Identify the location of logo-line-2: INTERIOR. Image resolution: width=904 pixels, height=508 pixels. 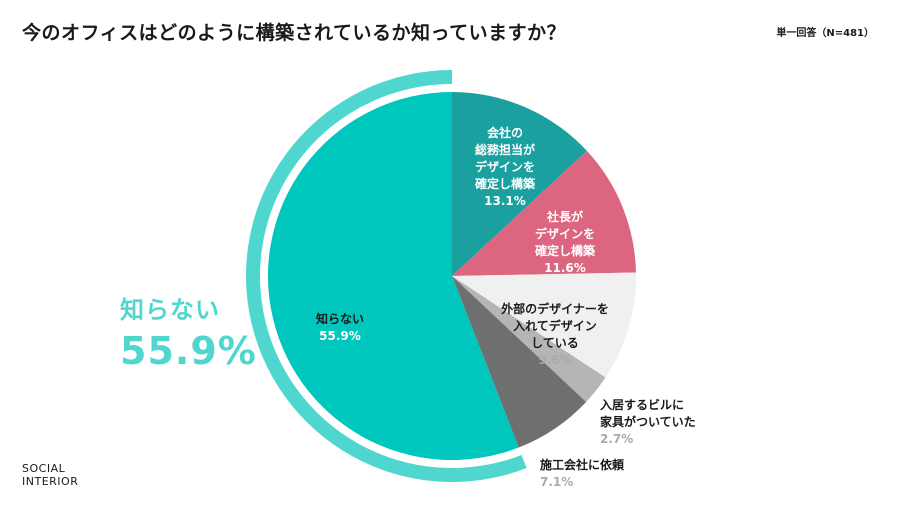
(50, 481).